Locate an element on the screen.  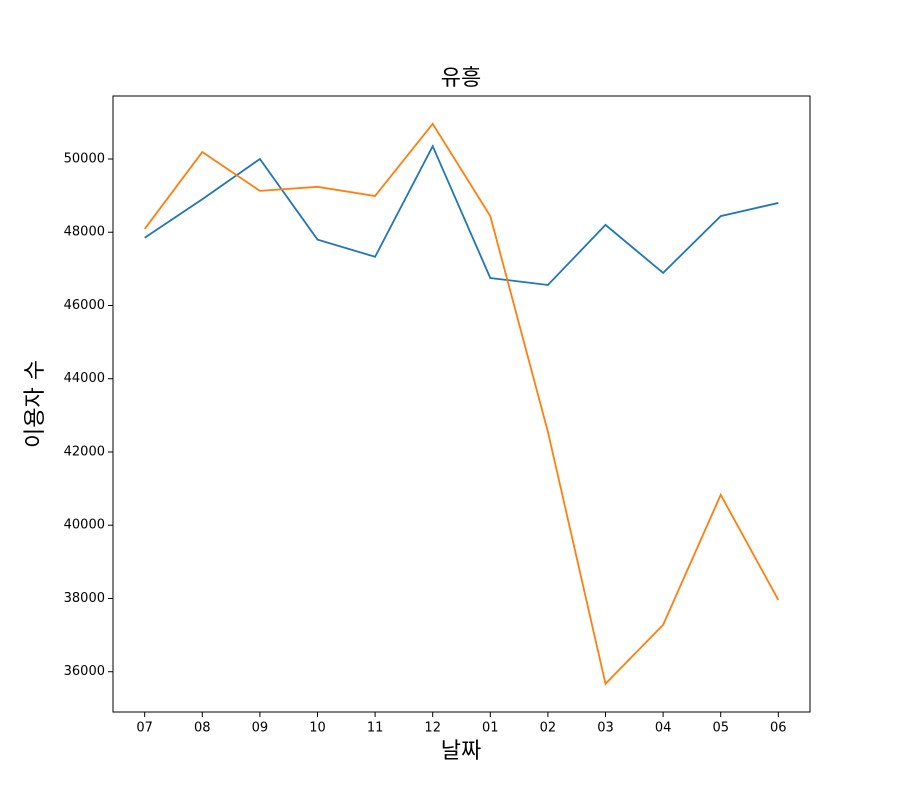
y-tick-label: 44000 is located at coordinates (84, 378).